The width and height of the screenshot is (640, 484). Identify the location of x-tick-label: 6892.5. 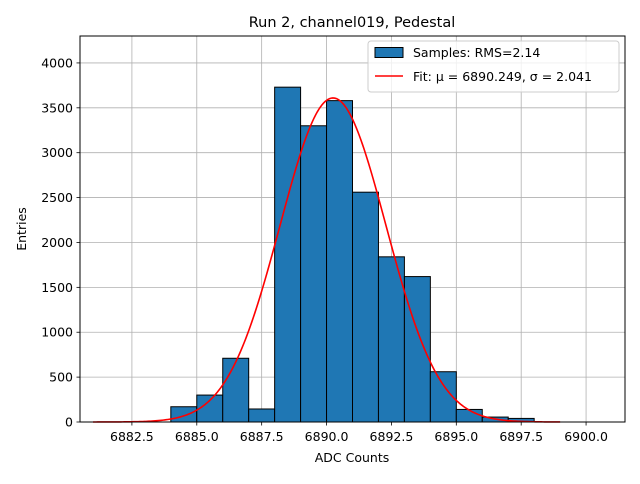
(392, 436).